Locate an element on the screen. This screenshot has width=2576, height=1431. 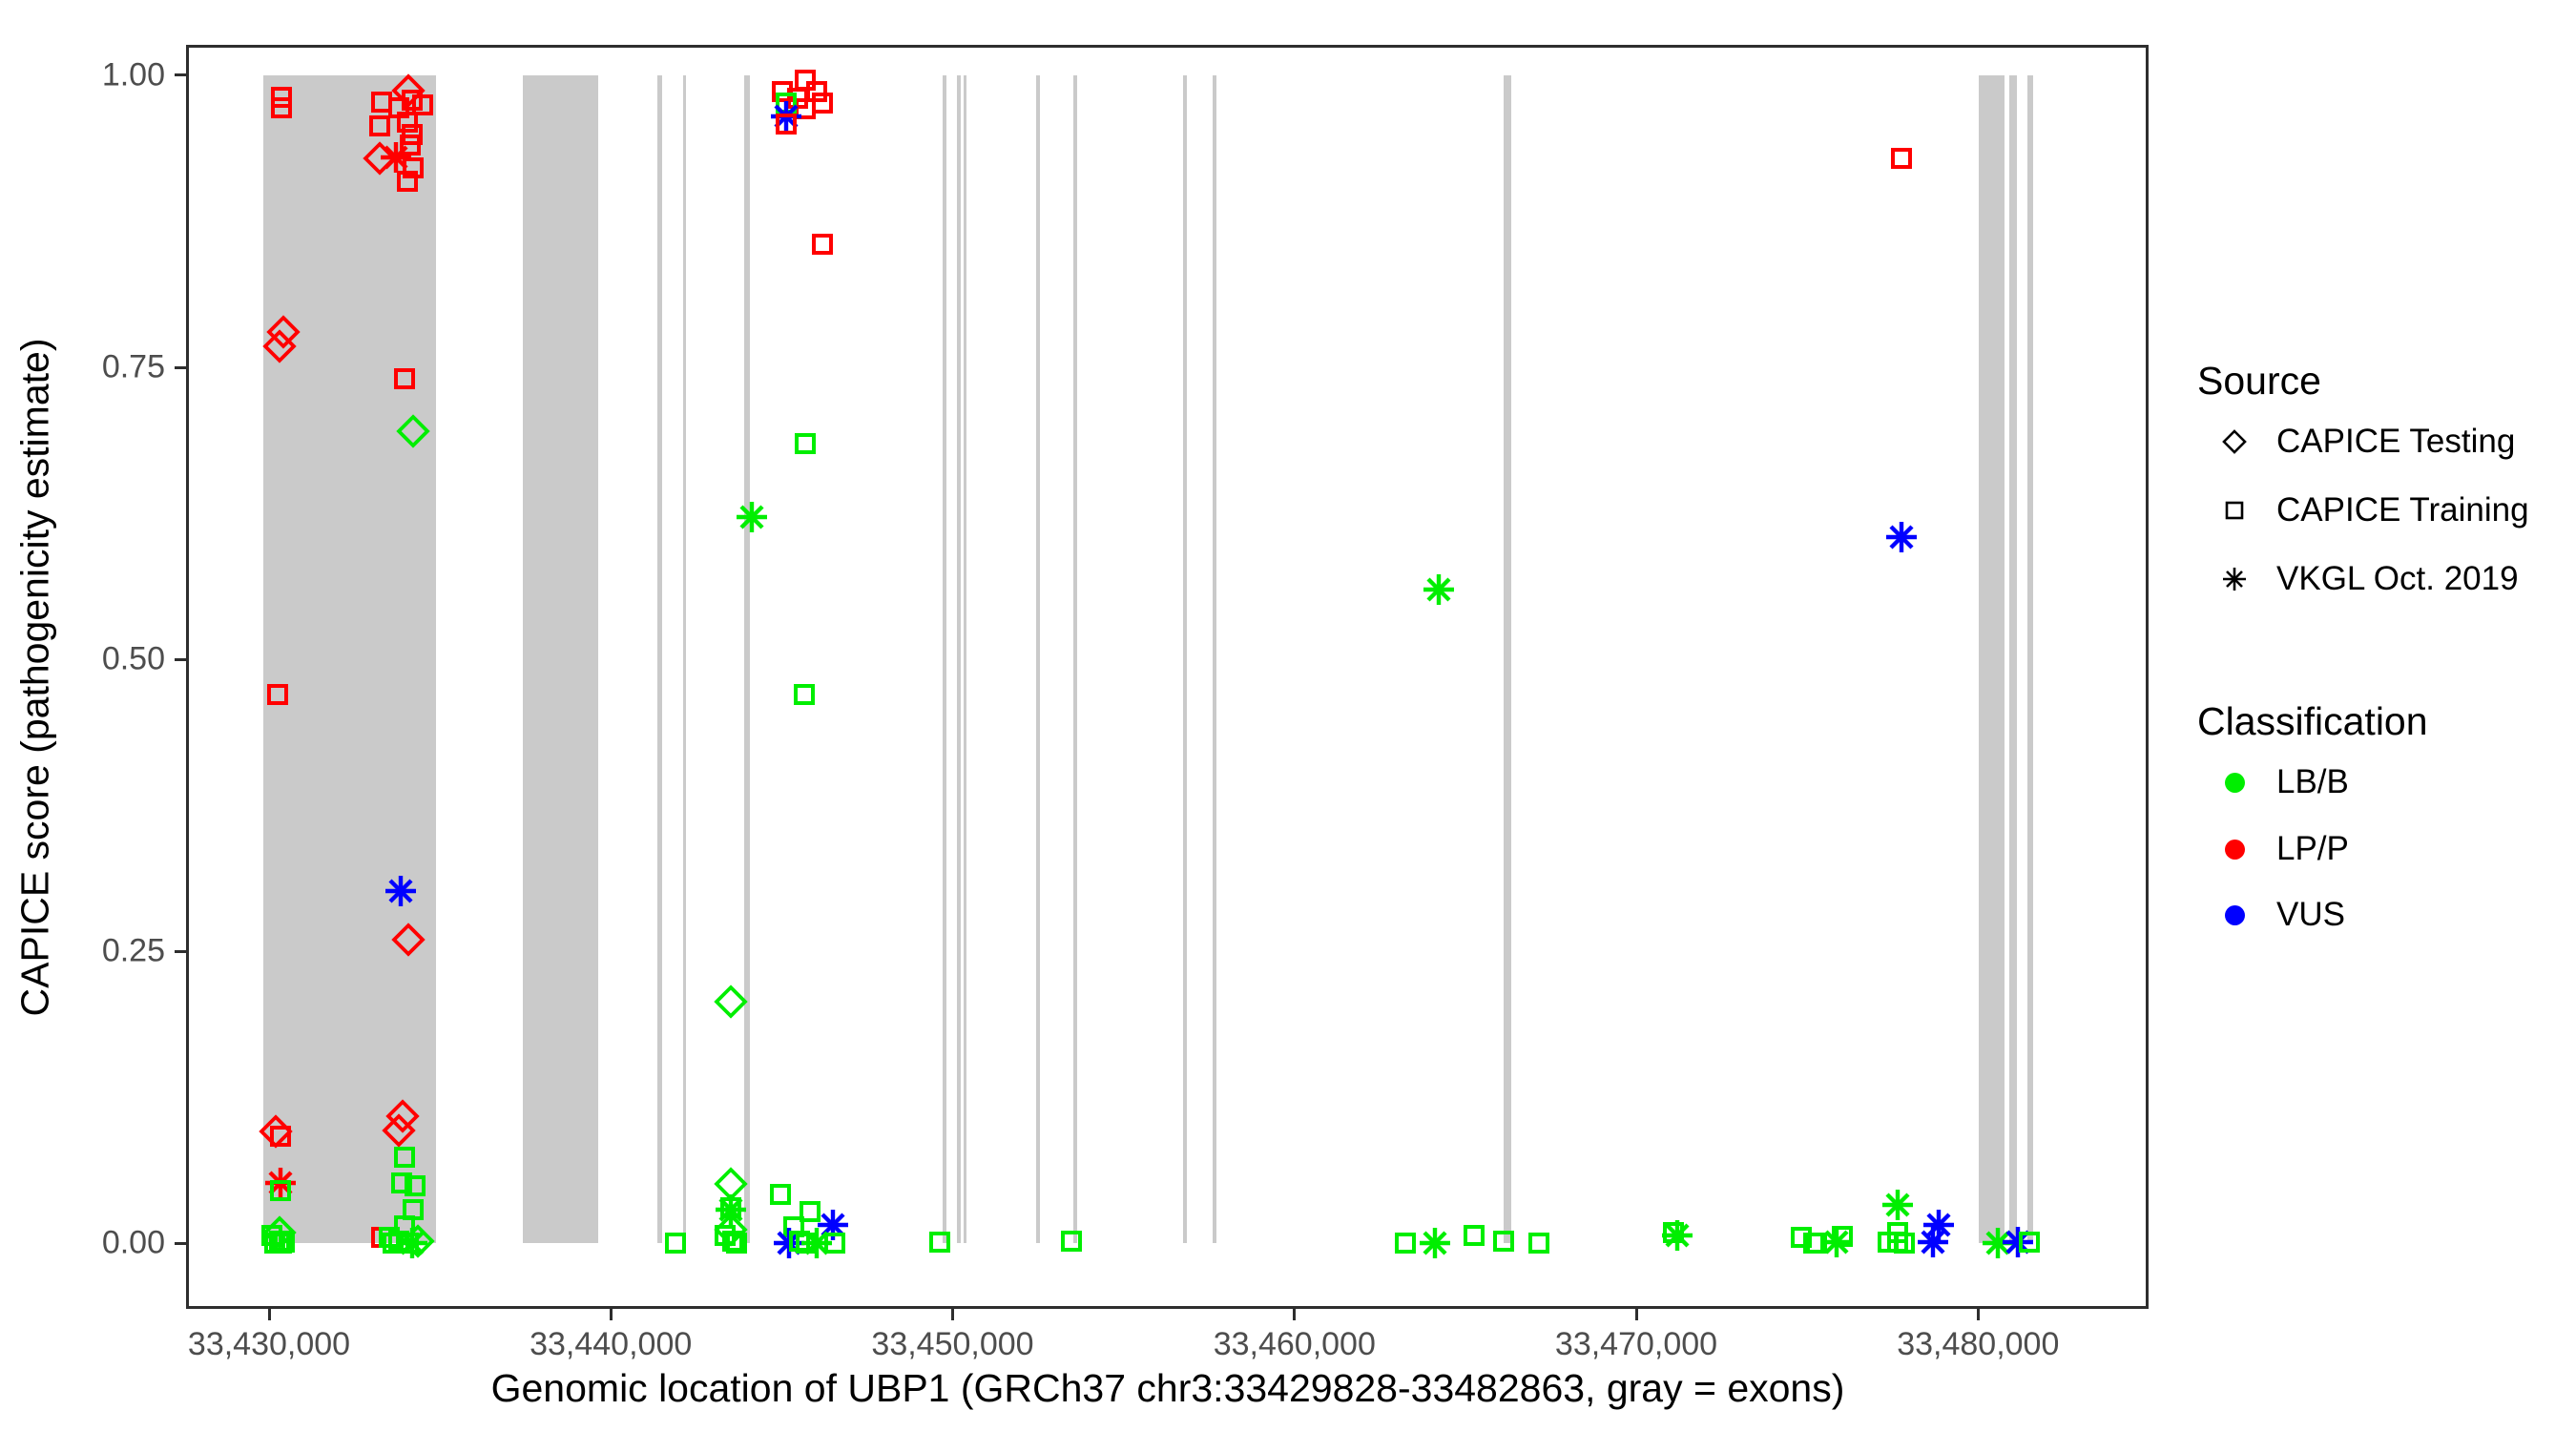
x-tick-label: 33,470,000 is located at coordinates (1636, 1344).